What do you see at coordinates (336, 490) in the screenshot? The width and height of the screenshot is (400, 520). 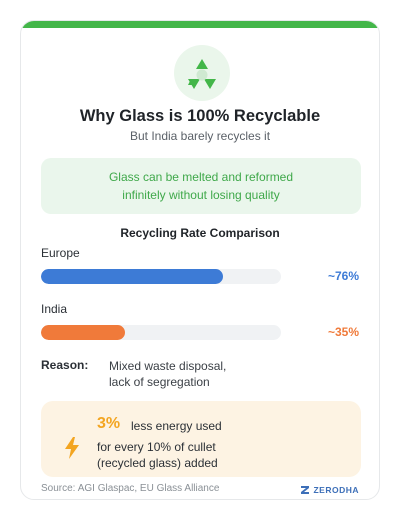 I see `brand-name: ZERODHA` at bounding box center [336, 490].